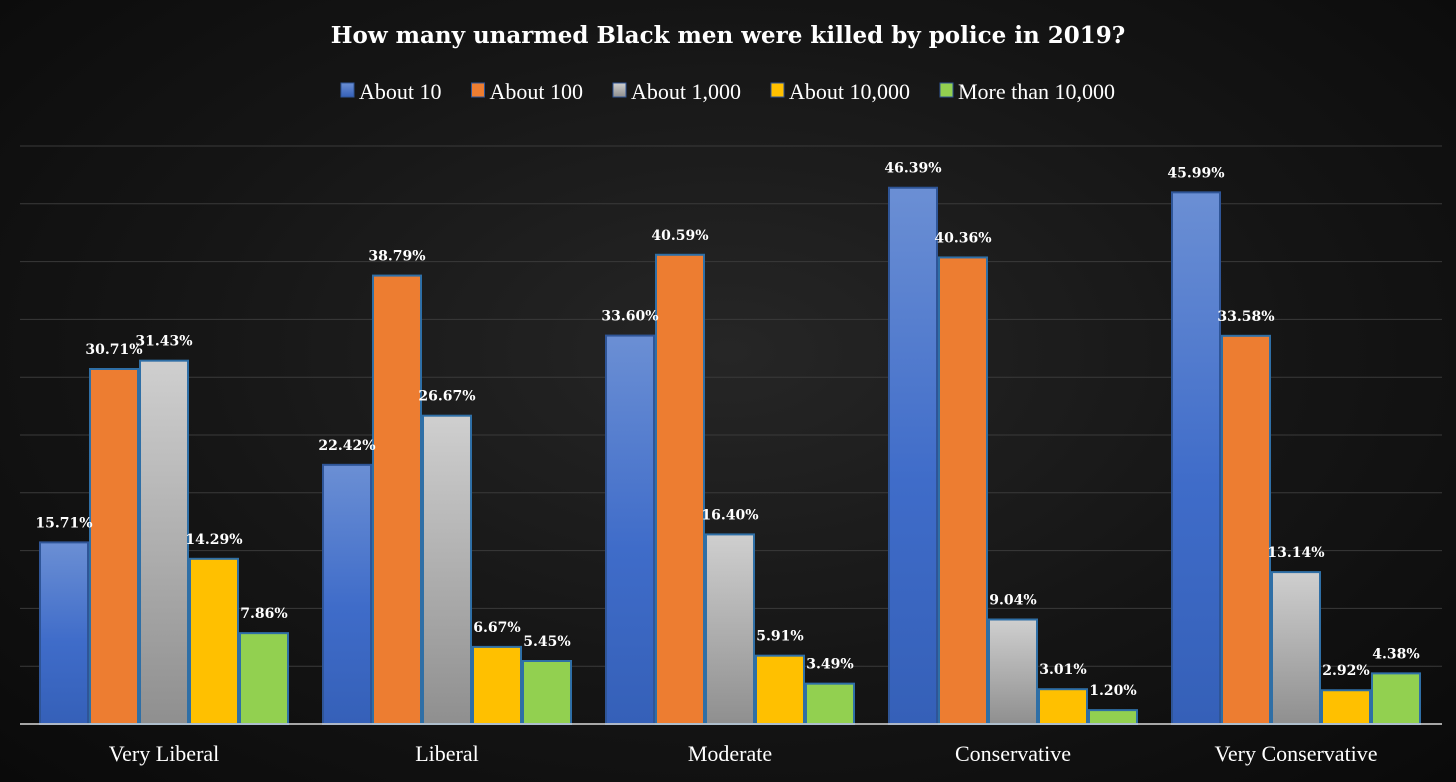  What do you see at coordinates (496, 628) in the screenshot?
I see `data-label: 6.67%` at bounding box center [496, 628].